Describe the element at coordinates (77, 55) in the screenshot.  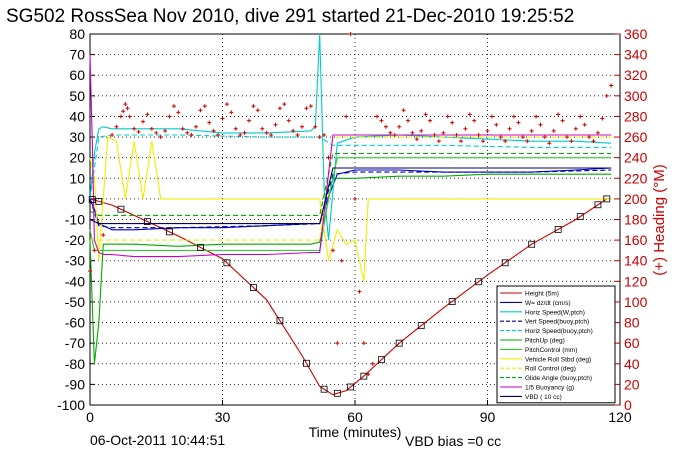
I see `y-tick-label: 70` at that location.